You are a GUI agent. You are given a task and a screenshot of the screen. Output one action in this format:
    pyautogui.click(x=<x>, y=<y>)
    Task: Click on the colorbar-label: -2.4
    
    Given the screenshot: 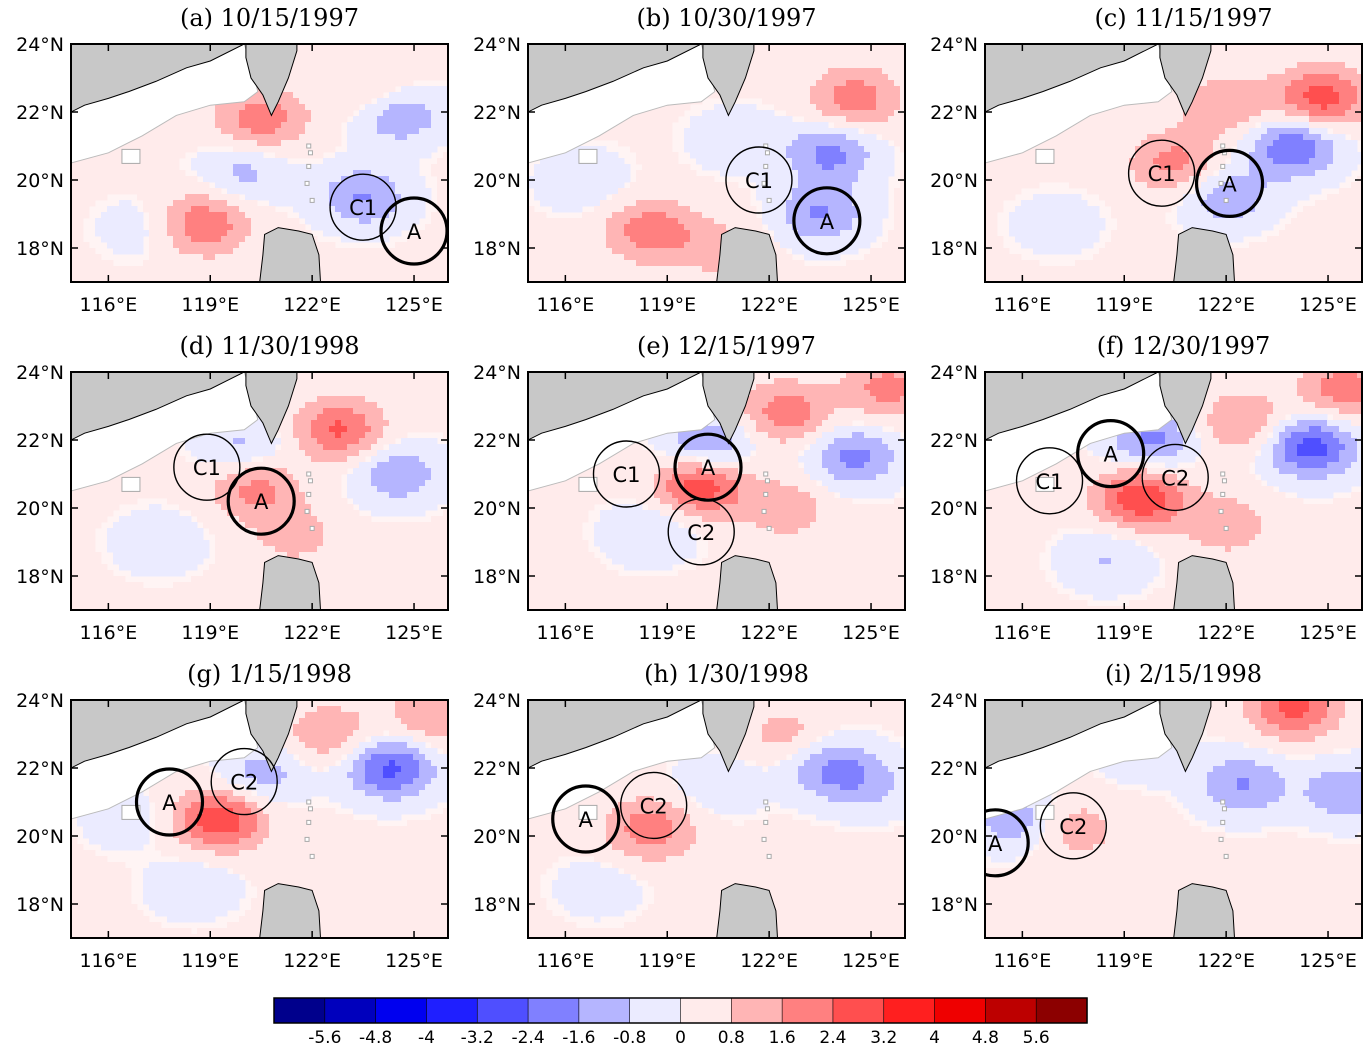 What is the action you would take?
    pyautogui.click(x=527, y=1038)
    